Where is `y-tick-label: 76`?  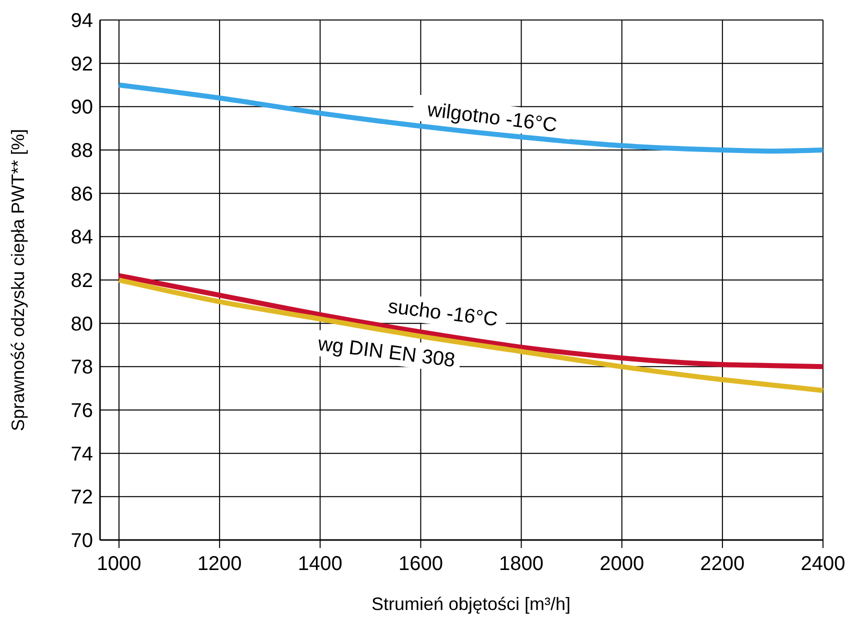
y-tick-label: 76 is located at coordinates (81, 411).